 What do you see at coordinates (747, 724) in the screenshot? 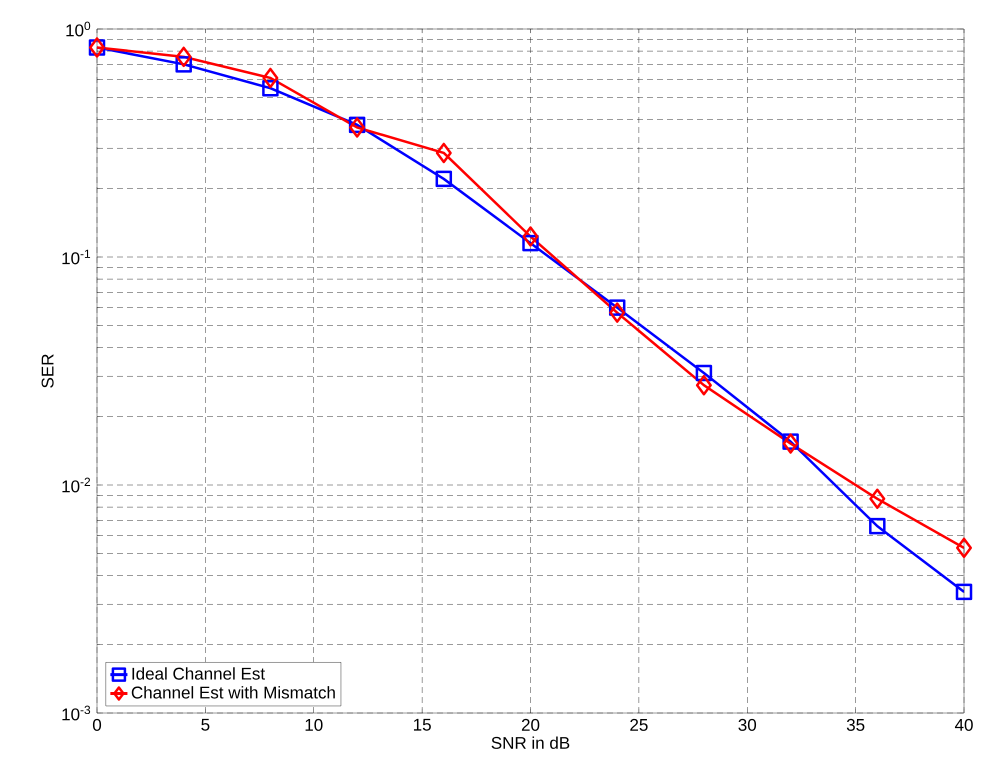
I see `x-tick-label: 30` at bounding box center [747, 724].